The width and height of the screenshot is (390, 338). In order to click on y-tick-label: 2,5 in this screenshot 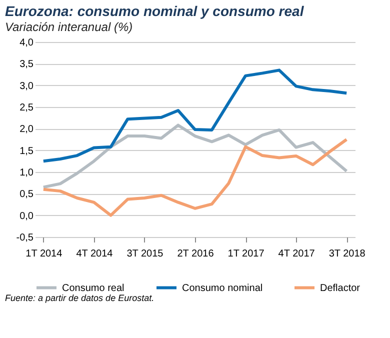, I will do `click(27, 108)`.